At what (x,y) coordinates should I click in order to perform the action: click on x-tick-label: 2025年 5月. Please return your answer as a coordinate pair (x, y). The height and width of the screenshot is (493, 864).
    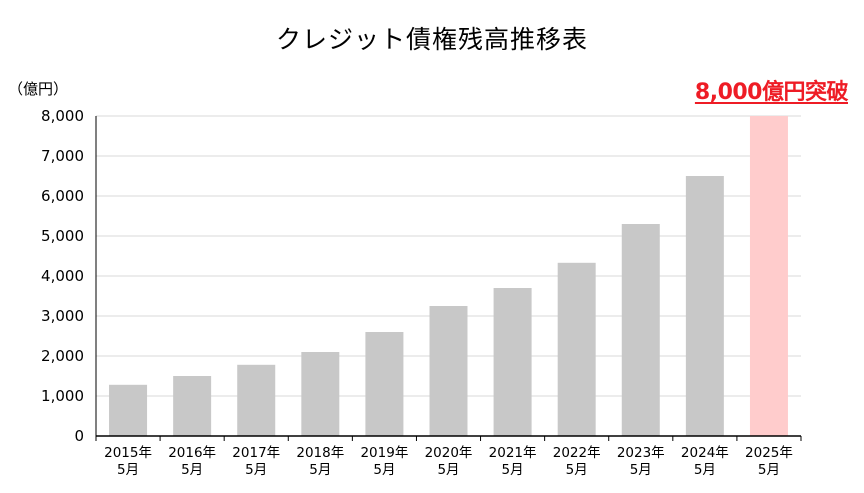
    Looking at the image, I should click on (769, 461).